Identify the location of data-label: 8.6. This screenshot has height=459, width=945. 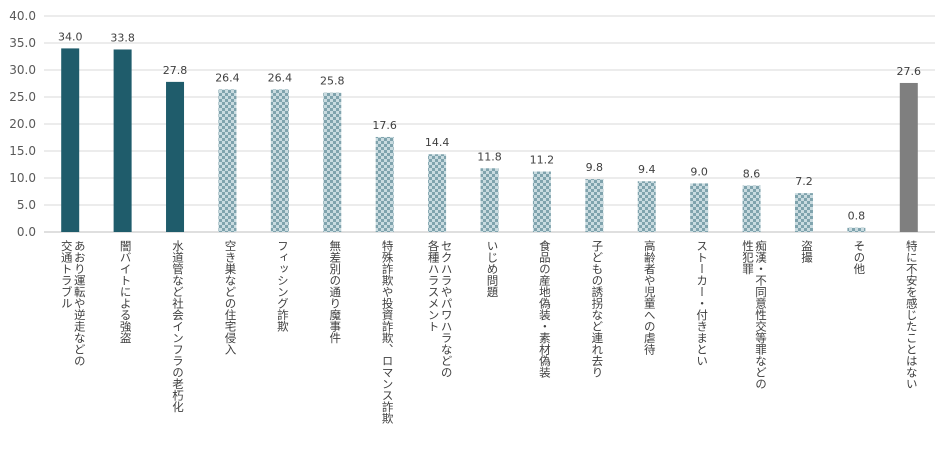
(752, 174).